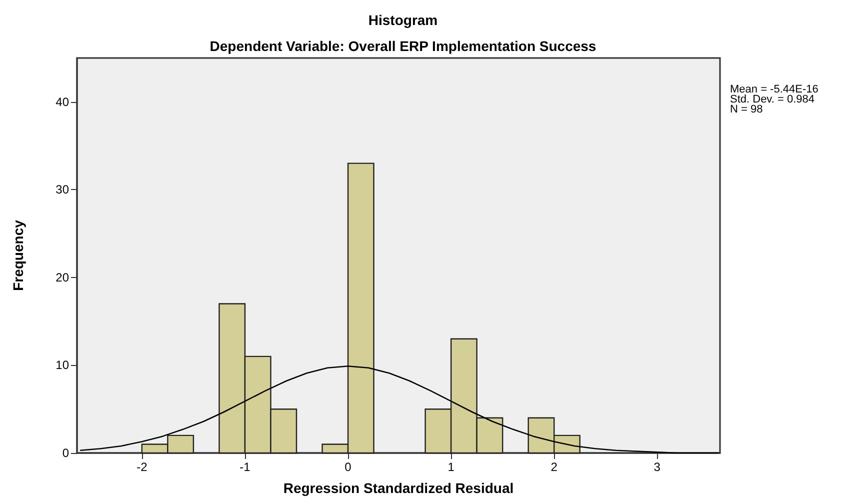 The image size is (866, 504). I want to click on chart-subtitle: Dependent Variable: Overall ERP Implementation Success, so click(403, 46).